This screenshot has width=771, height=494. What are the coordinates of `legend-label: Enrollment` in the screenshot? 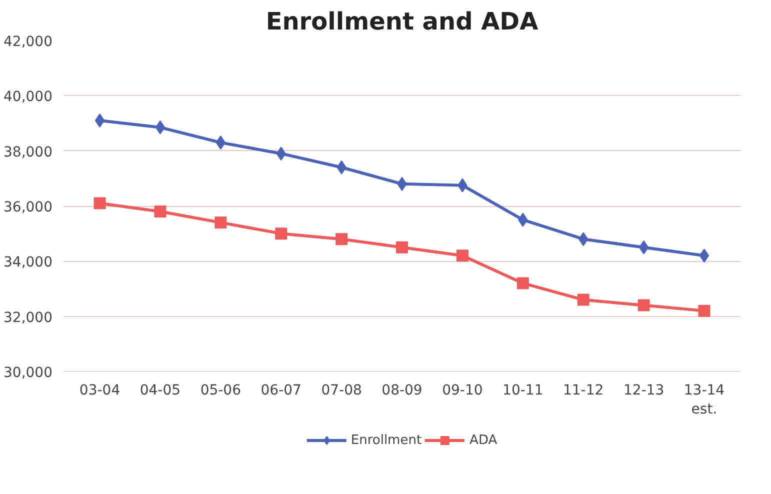 It's located at (386, 440).